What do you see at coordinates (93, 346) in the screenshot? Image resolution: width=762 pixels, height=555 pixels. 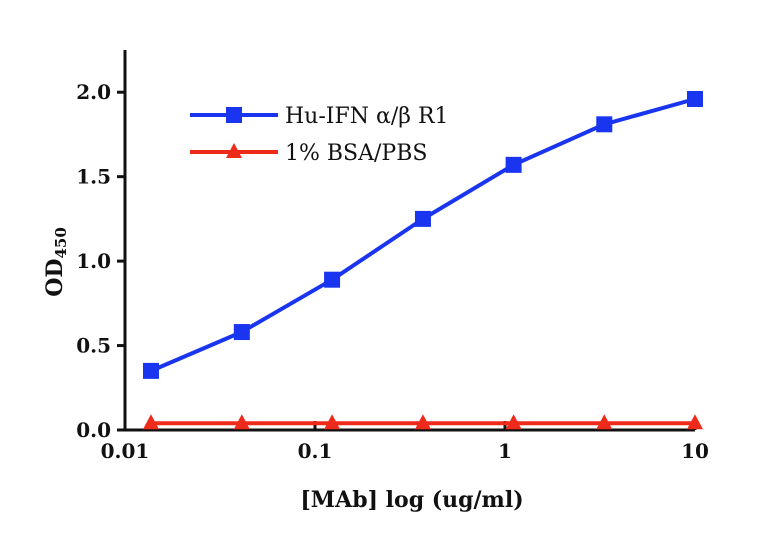 I see `y-tick-label: 0.5` at bounding box center [93, 346].